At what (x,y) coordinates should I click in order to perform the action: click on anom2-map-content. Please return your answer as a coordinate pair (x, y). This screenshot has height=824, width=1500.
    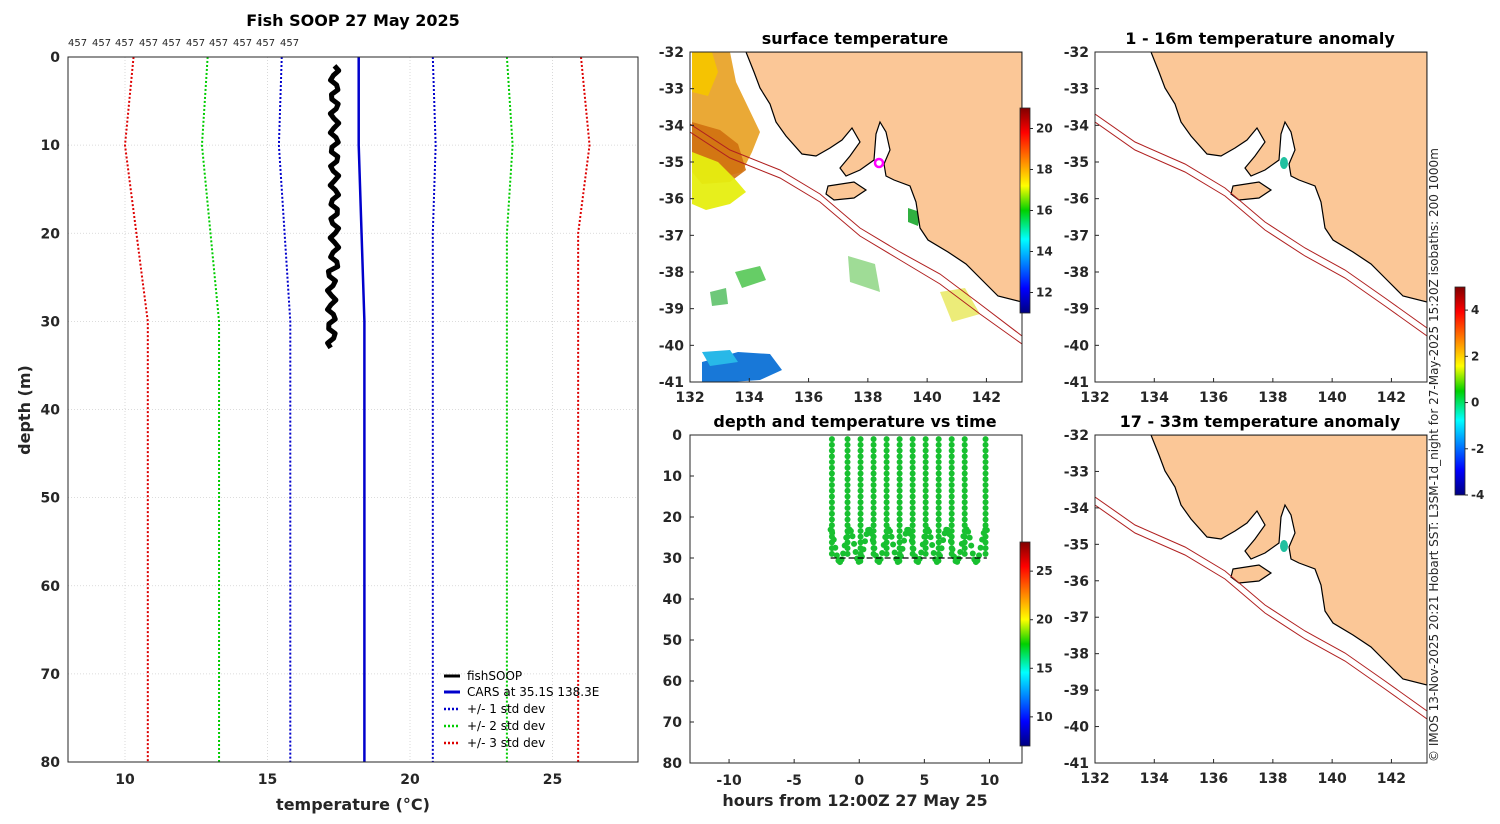
    Looking at the image, I should click on (1261, 577).